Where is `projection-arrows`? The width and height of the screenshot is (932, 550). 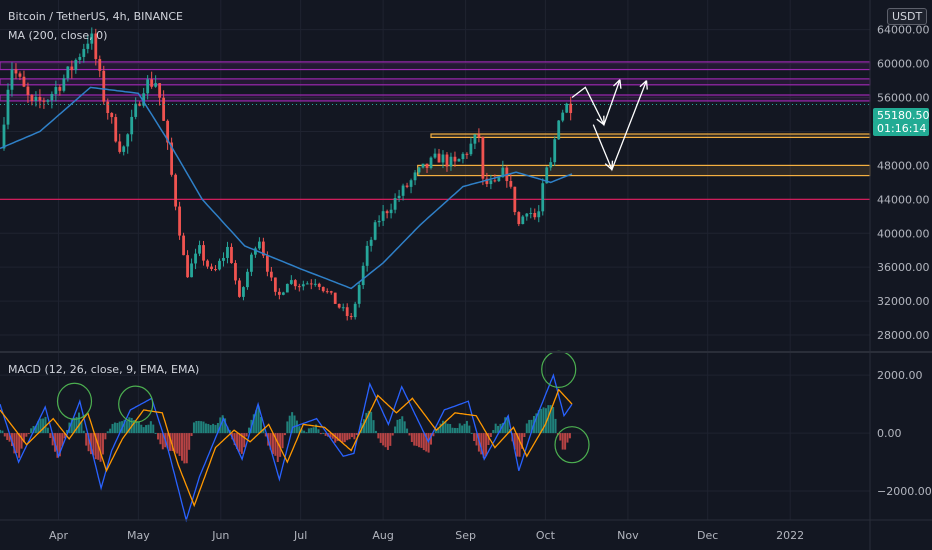 projection-arrows is located at coordinates (609, 125).